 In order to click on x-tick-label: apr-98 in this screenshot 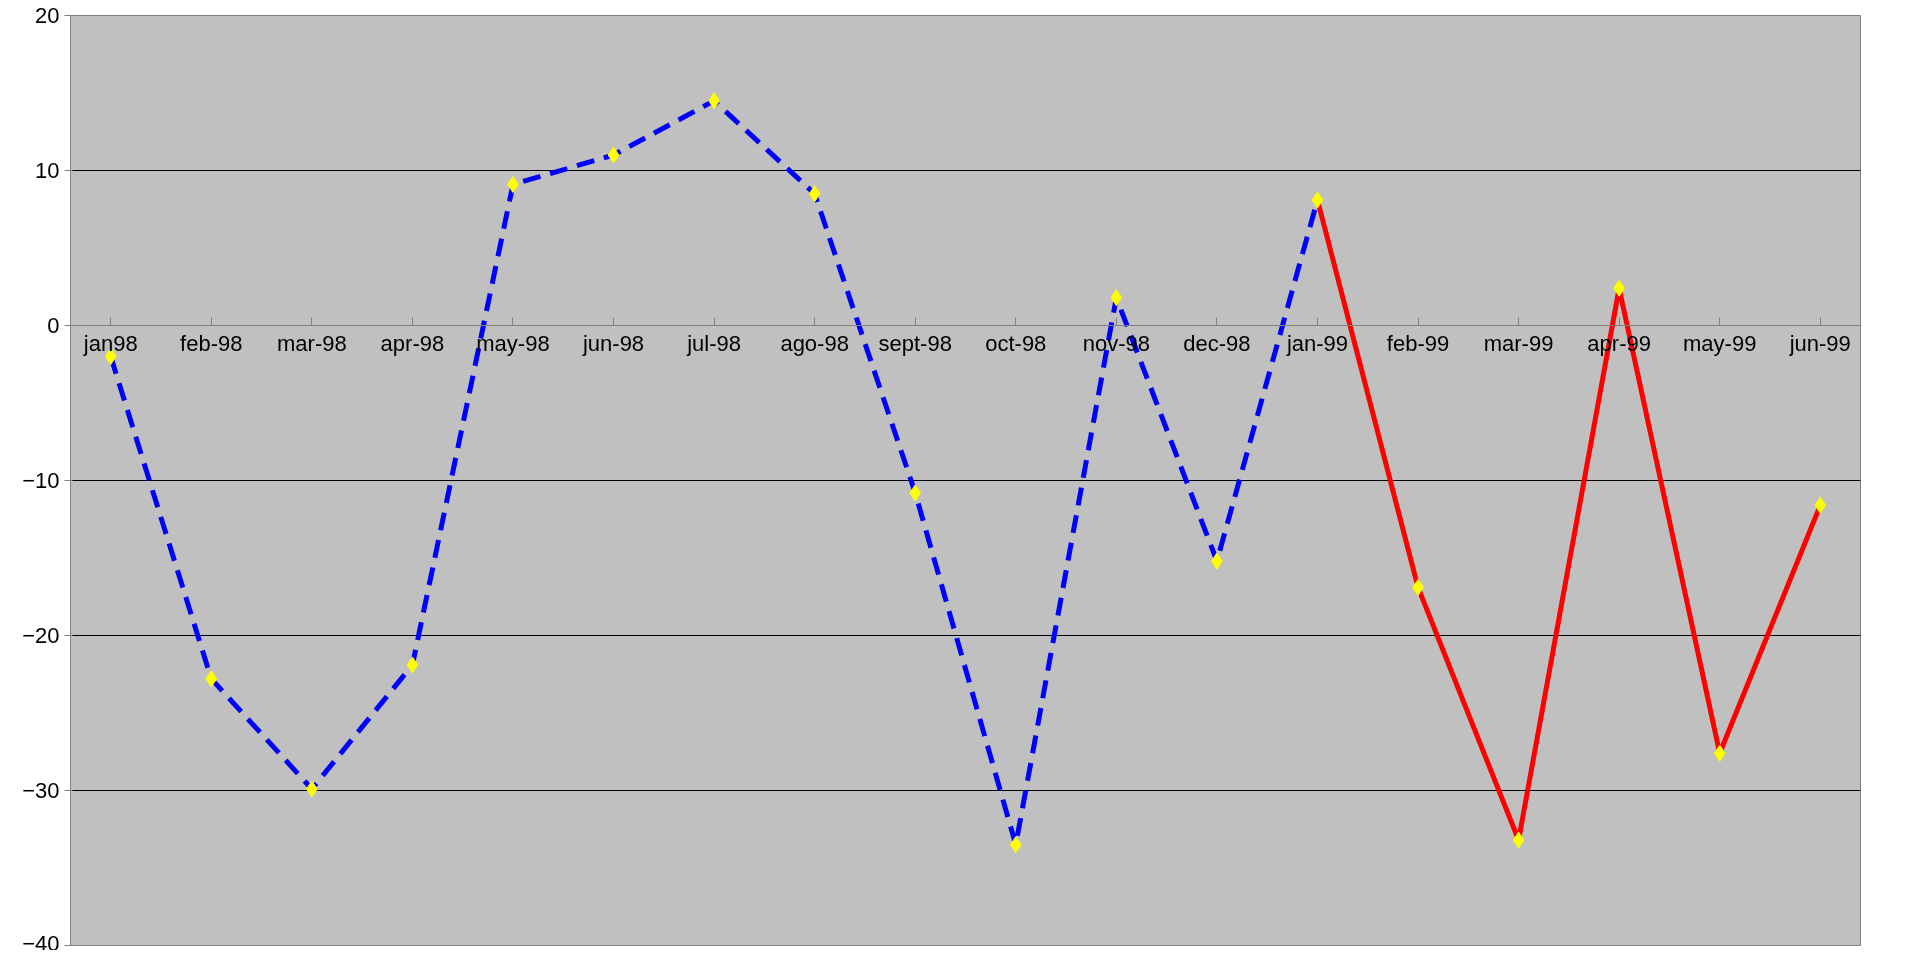, I will do `click(412, 343)`.